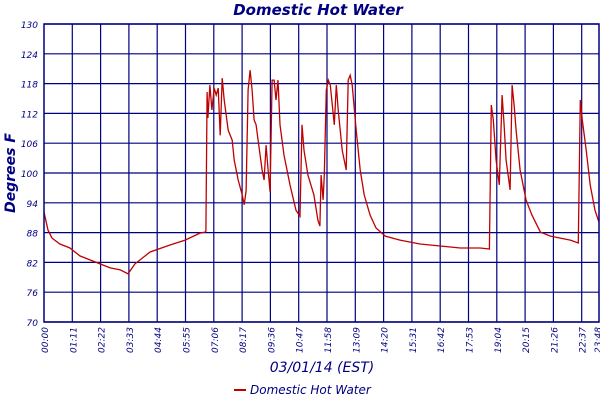 The width and height of the screenshot is (600, 404). What do you see at coordinates (311, 390) in the screenshot?
I see `legend-label: Domestic Hot Water` at bounding box center [311, 390].